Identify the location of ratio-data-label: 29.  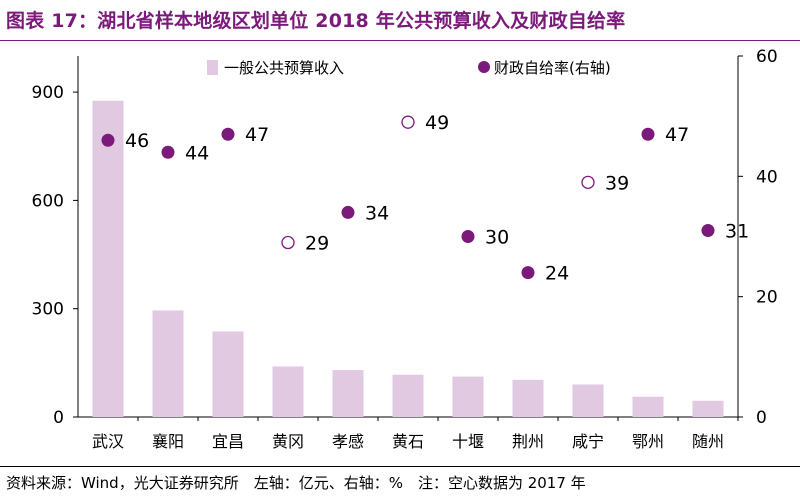
(317, 244).